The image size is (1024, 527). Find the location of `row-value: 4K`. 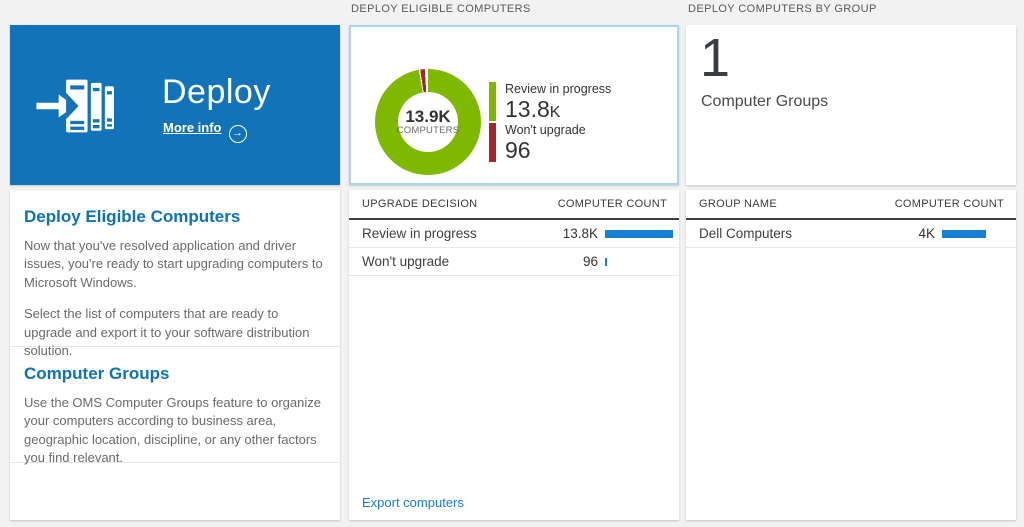

row-value: 4K is located at coordinates (926, 233).